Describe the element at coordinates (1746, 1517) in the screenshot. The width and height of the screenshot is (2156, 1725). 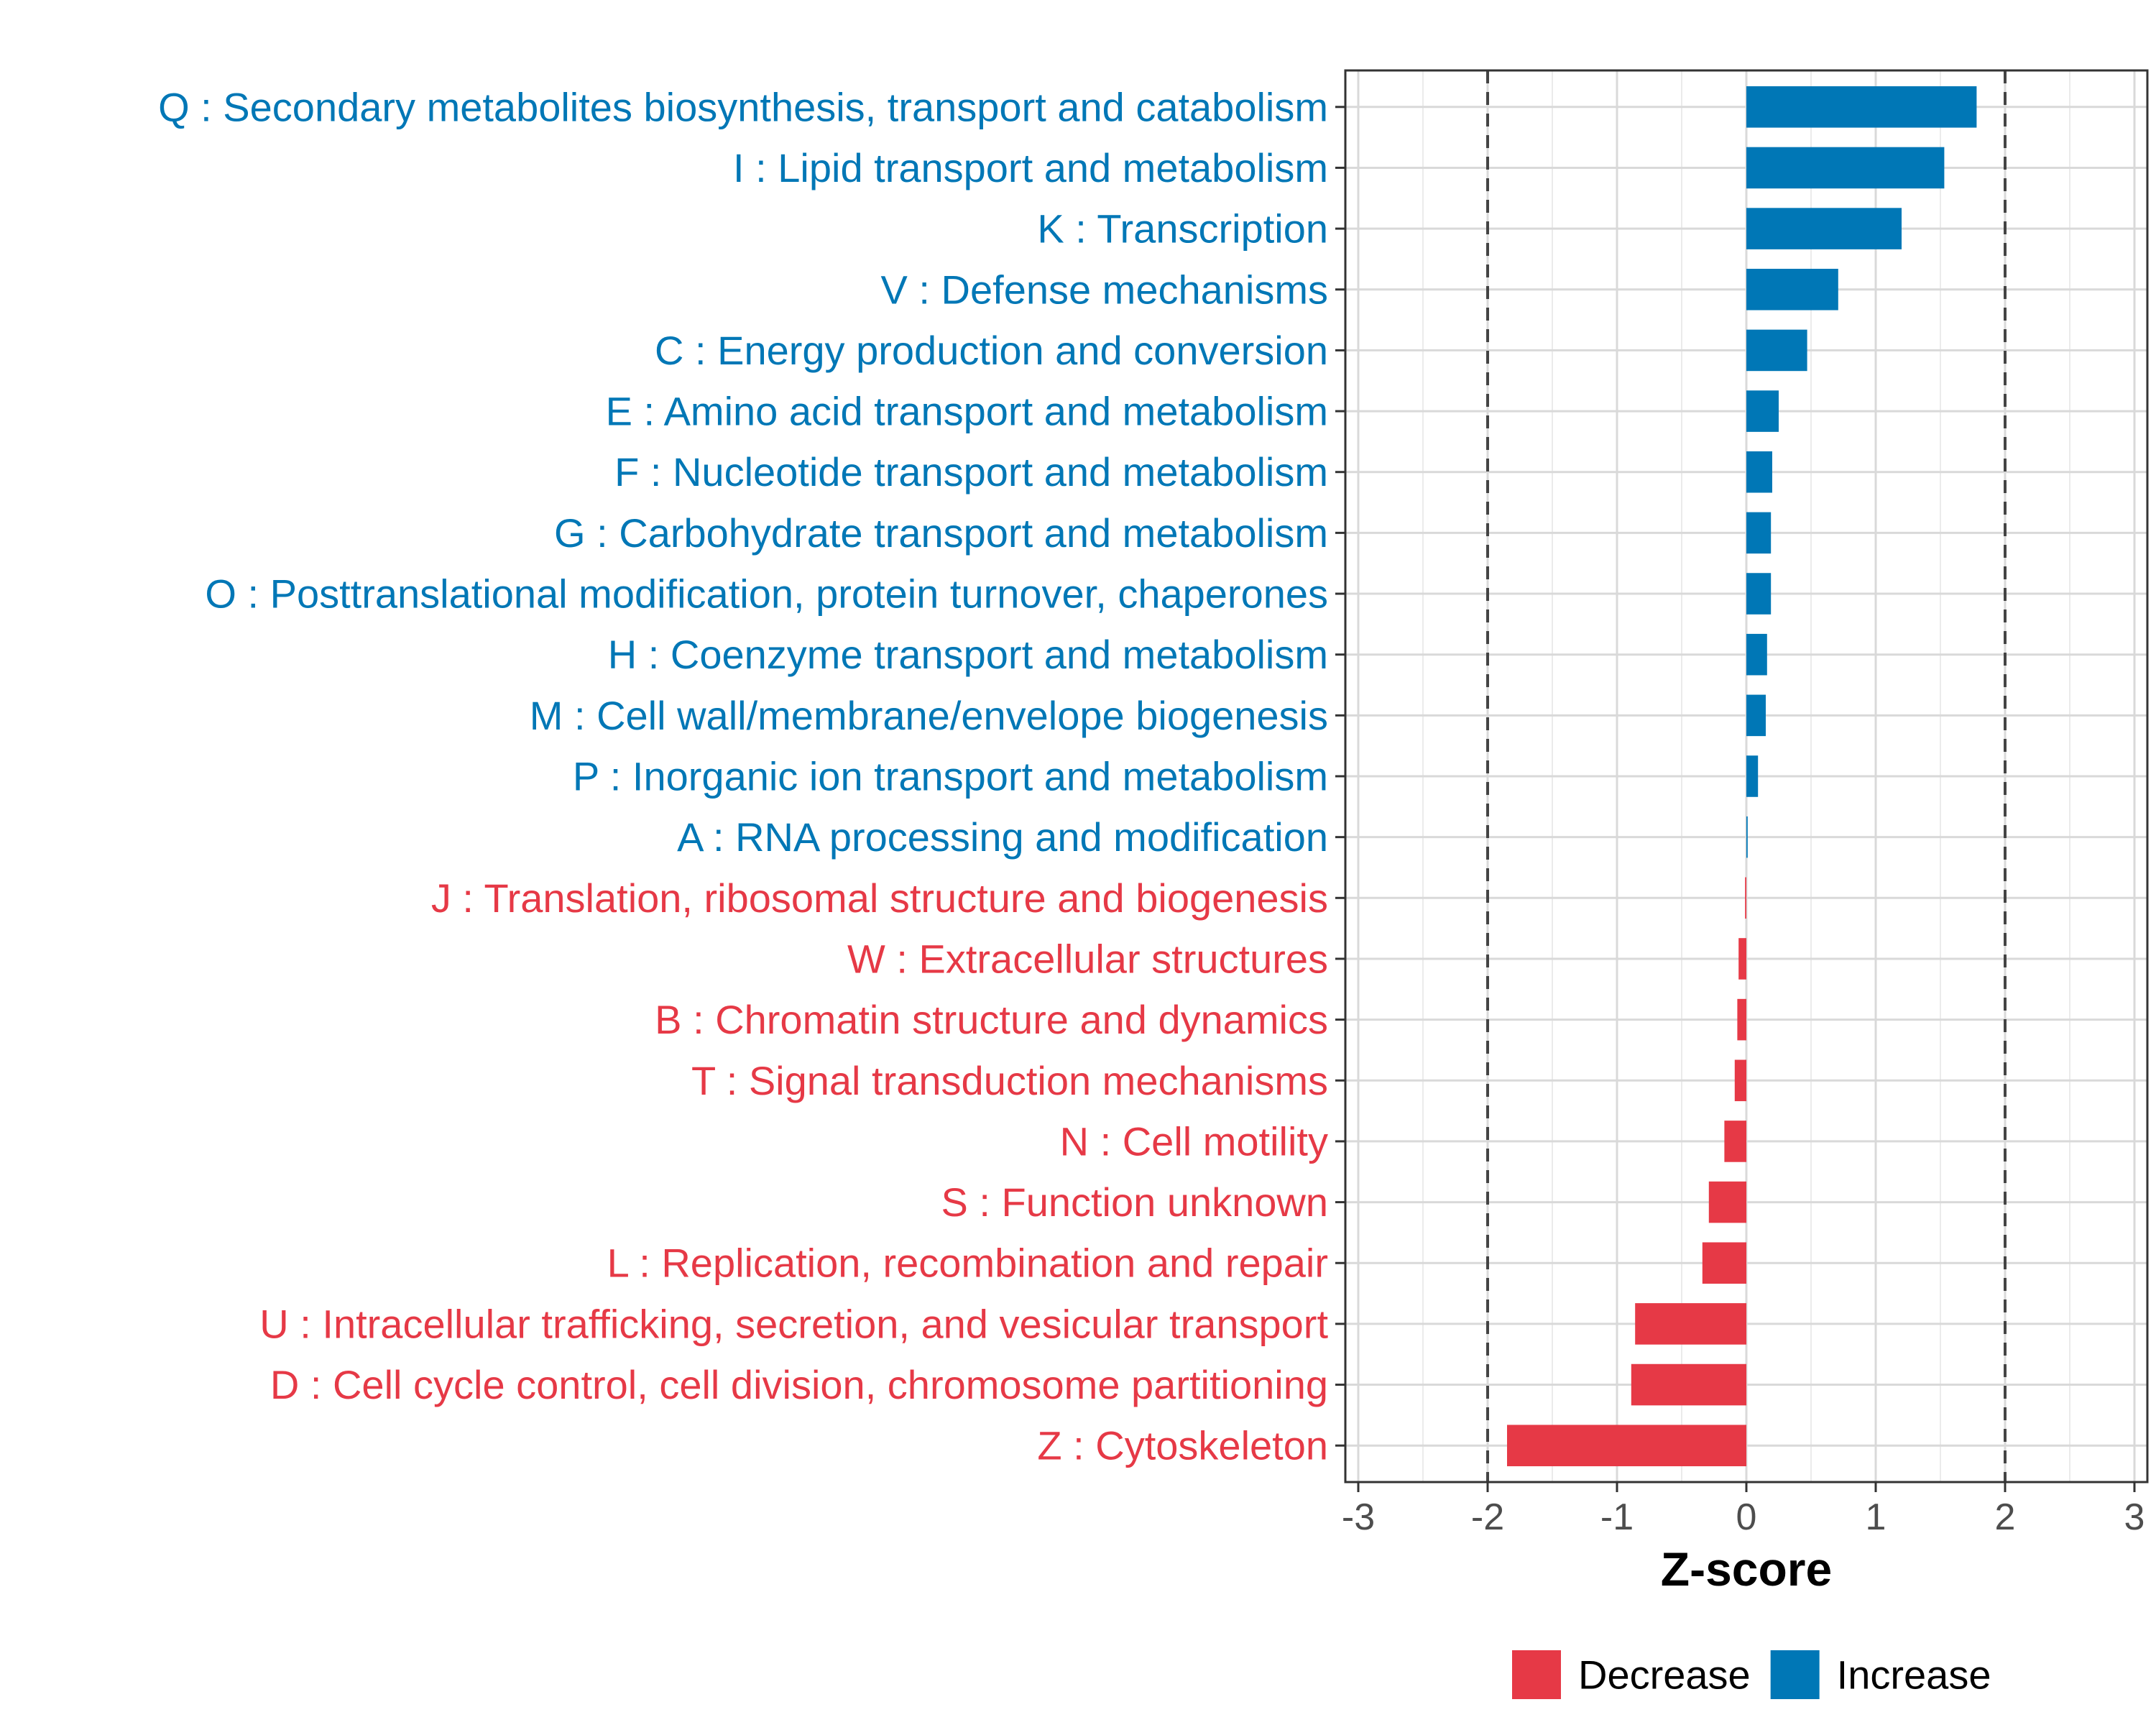
I see `x-tick-label: 0` at that location.